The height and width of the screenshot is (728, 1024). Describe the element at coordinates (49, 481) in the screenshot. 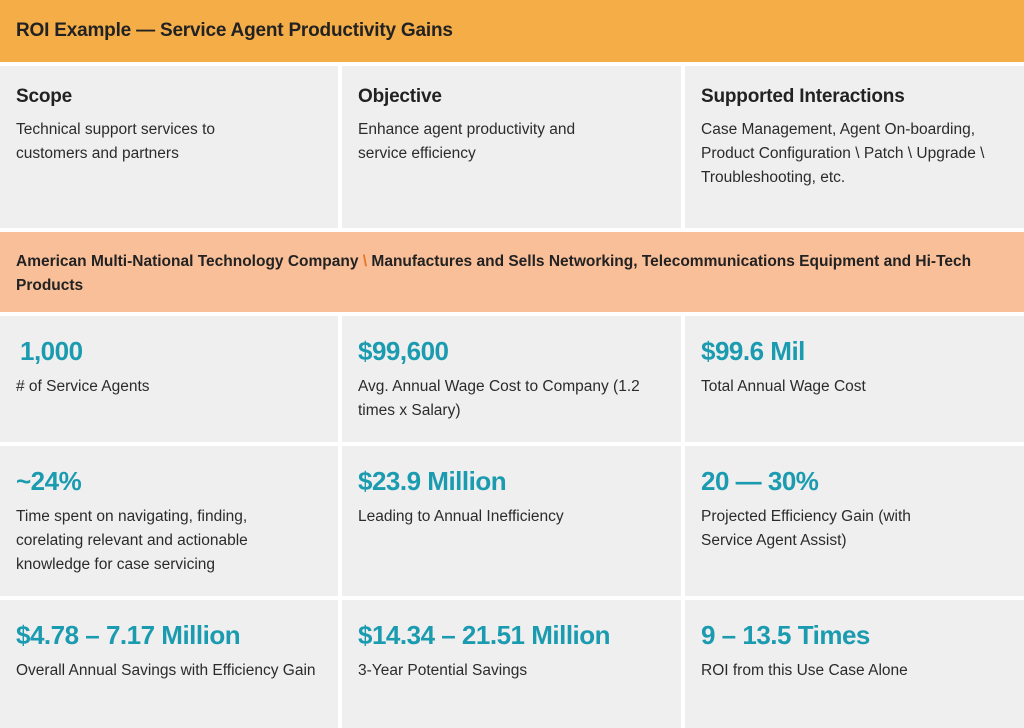

I see `stat-value: ~24%` at that location.